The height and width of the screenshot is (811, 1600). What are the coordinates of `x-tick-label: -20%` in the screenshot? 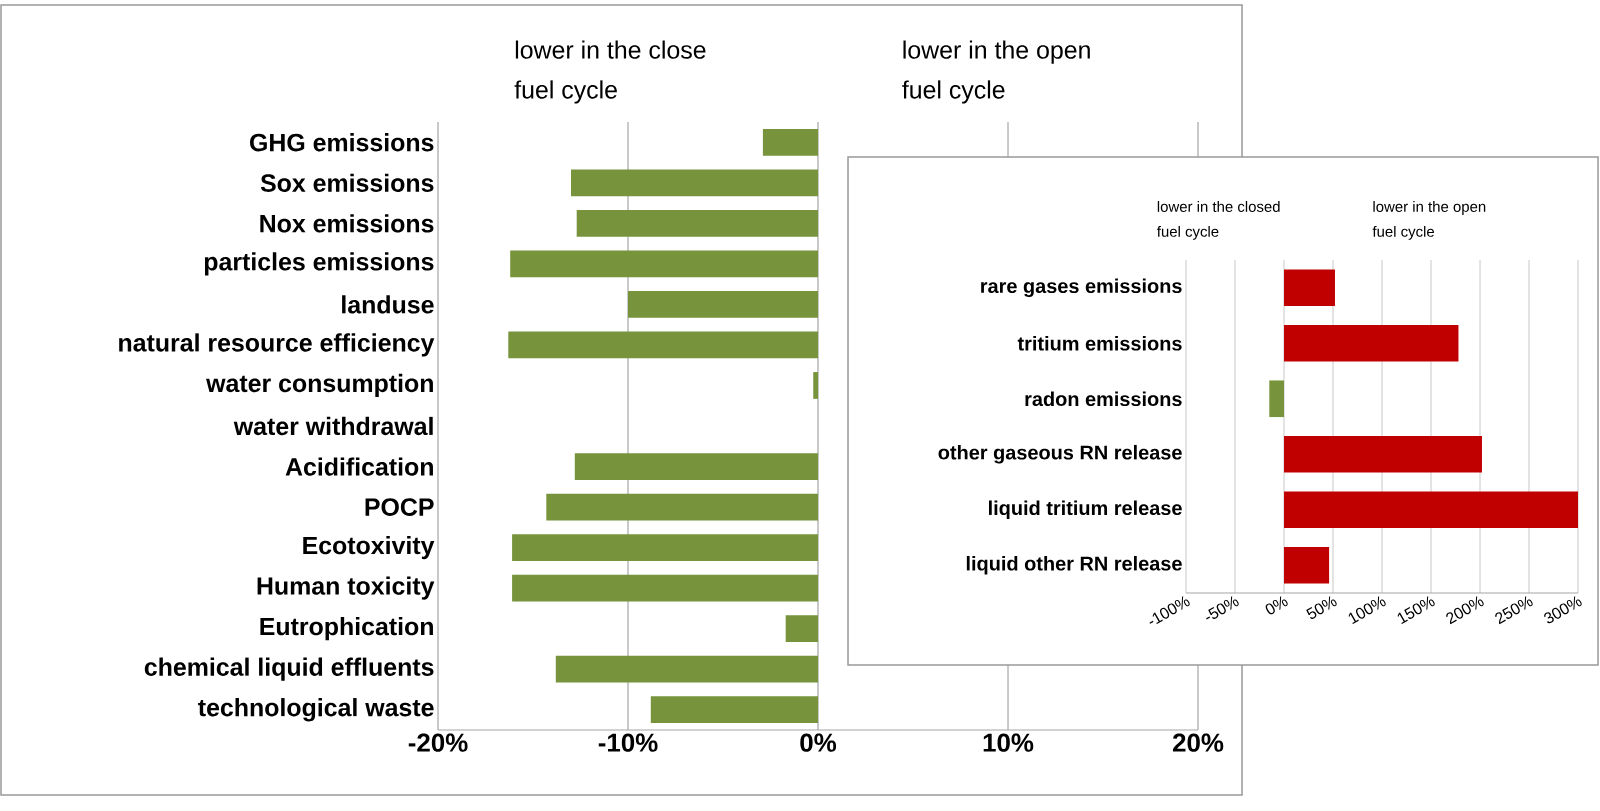 It's located at (438, 742).